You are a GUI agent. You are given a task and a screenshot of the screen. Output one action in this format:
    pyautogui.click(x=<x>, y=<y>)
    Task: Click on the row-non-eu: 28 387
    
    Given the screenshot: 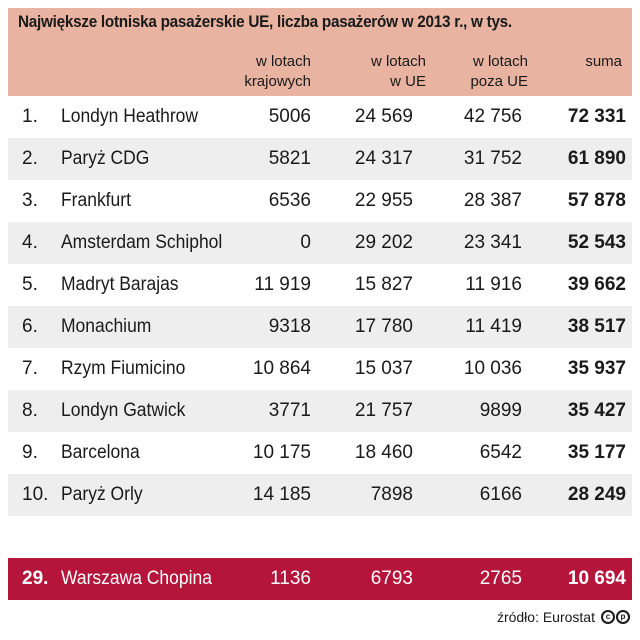 What is the action you would take?
    pyautogui.click(x=492, y=200)
    